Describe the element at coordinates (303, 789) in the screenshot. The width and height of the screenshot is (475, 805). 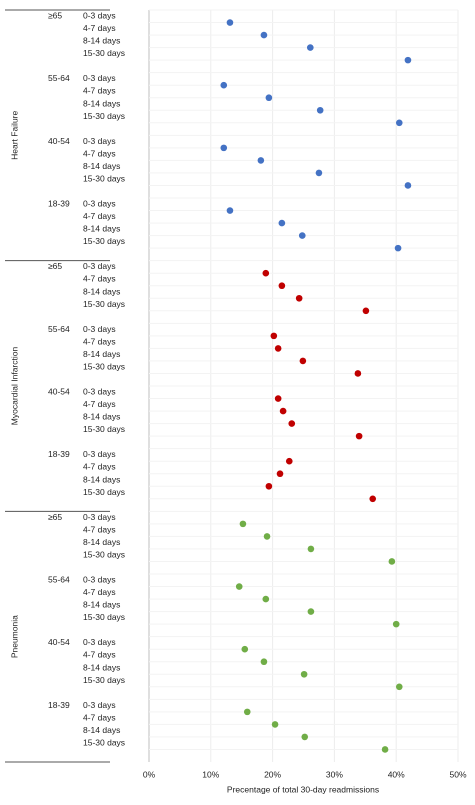
I see `x-axis-title: Precentage of total 30-day readmissions` at that location.